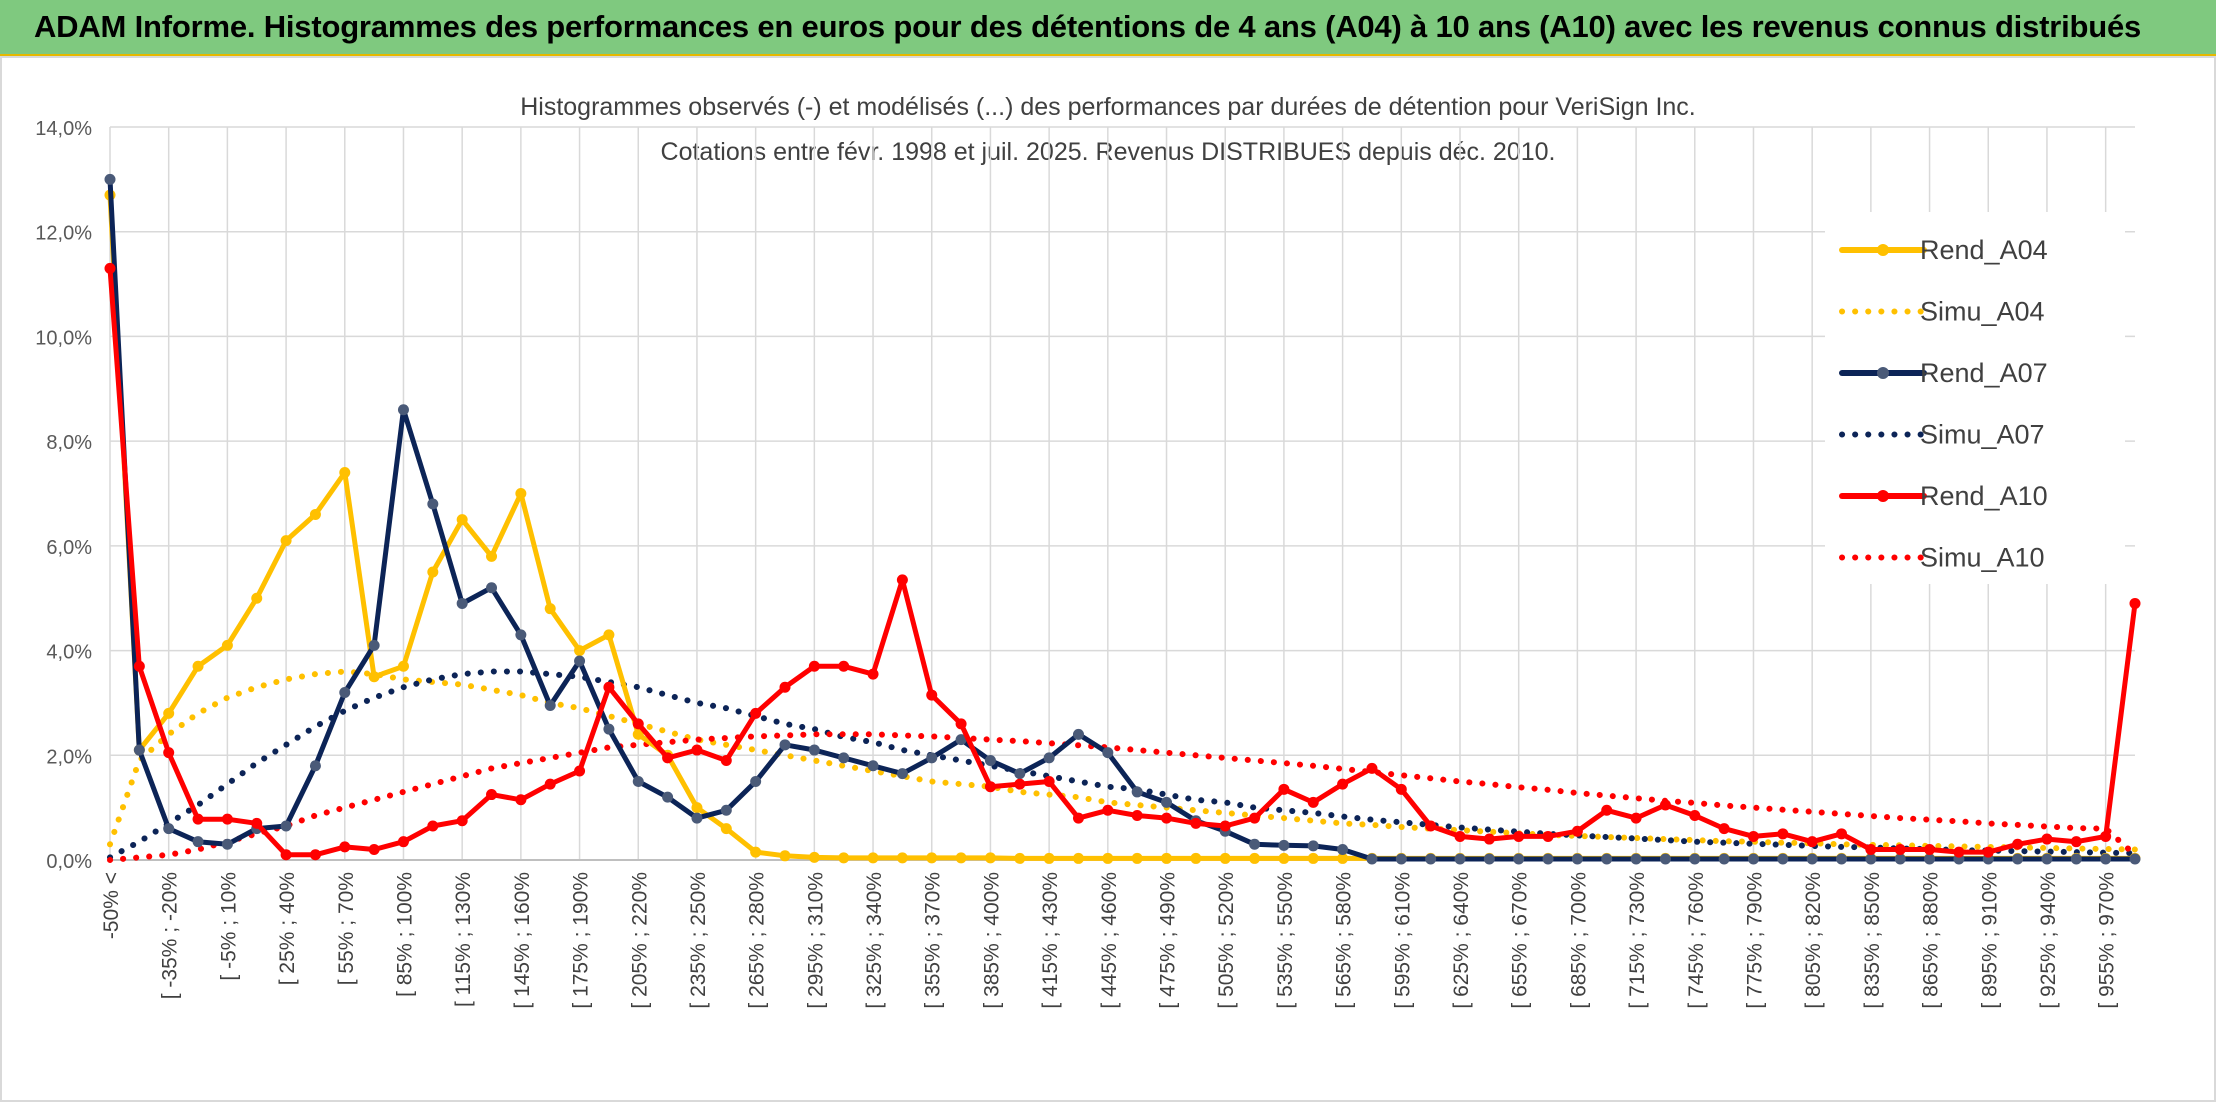  What do you see at coordinates (1696, 940) in the screenshot?
I see `x-tick-label: [ 745% ; 760%` at bounding box center [1696, 940].